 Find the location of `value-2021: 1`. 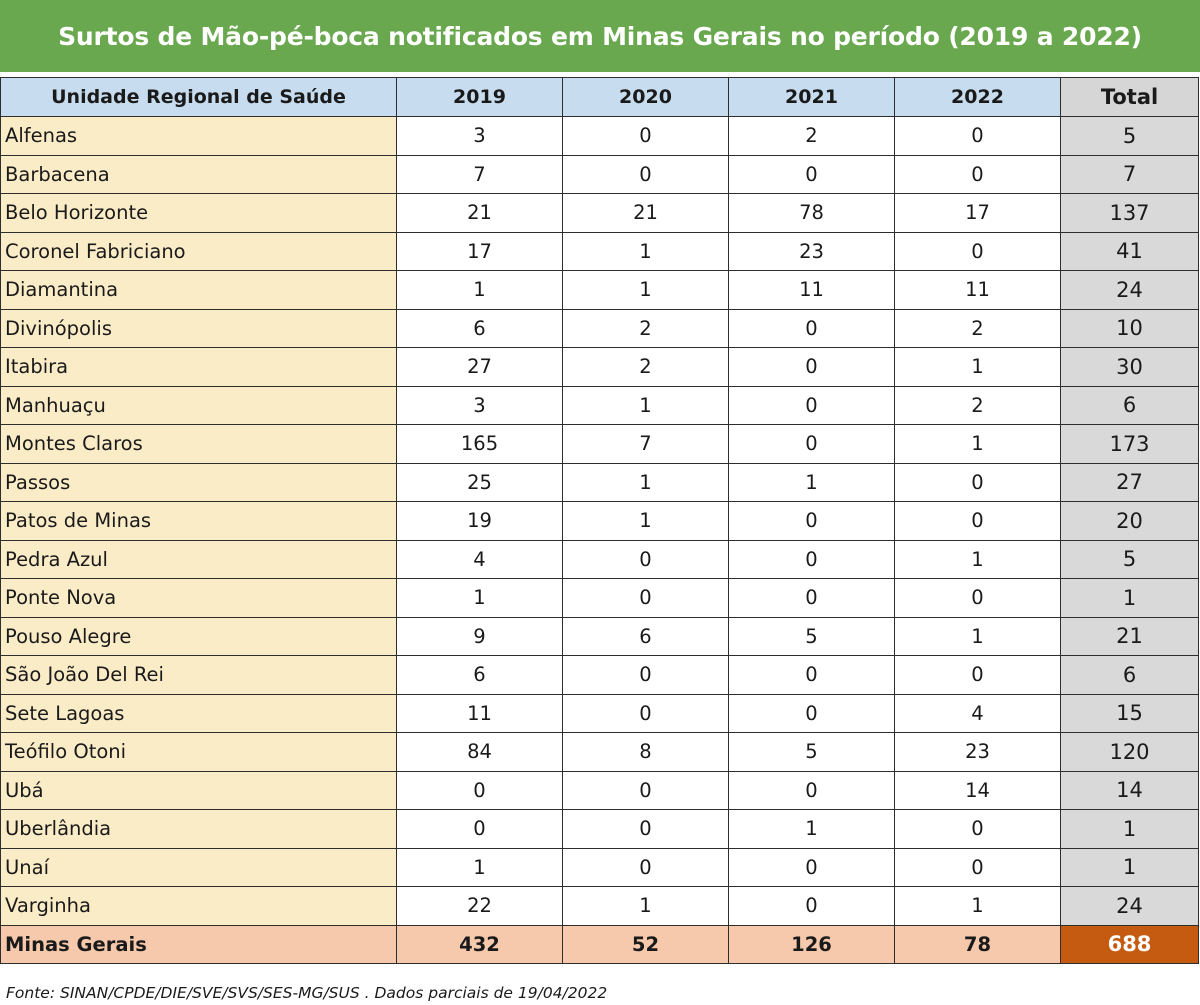

value-2021: 1 is located at coordinates (811, 829).